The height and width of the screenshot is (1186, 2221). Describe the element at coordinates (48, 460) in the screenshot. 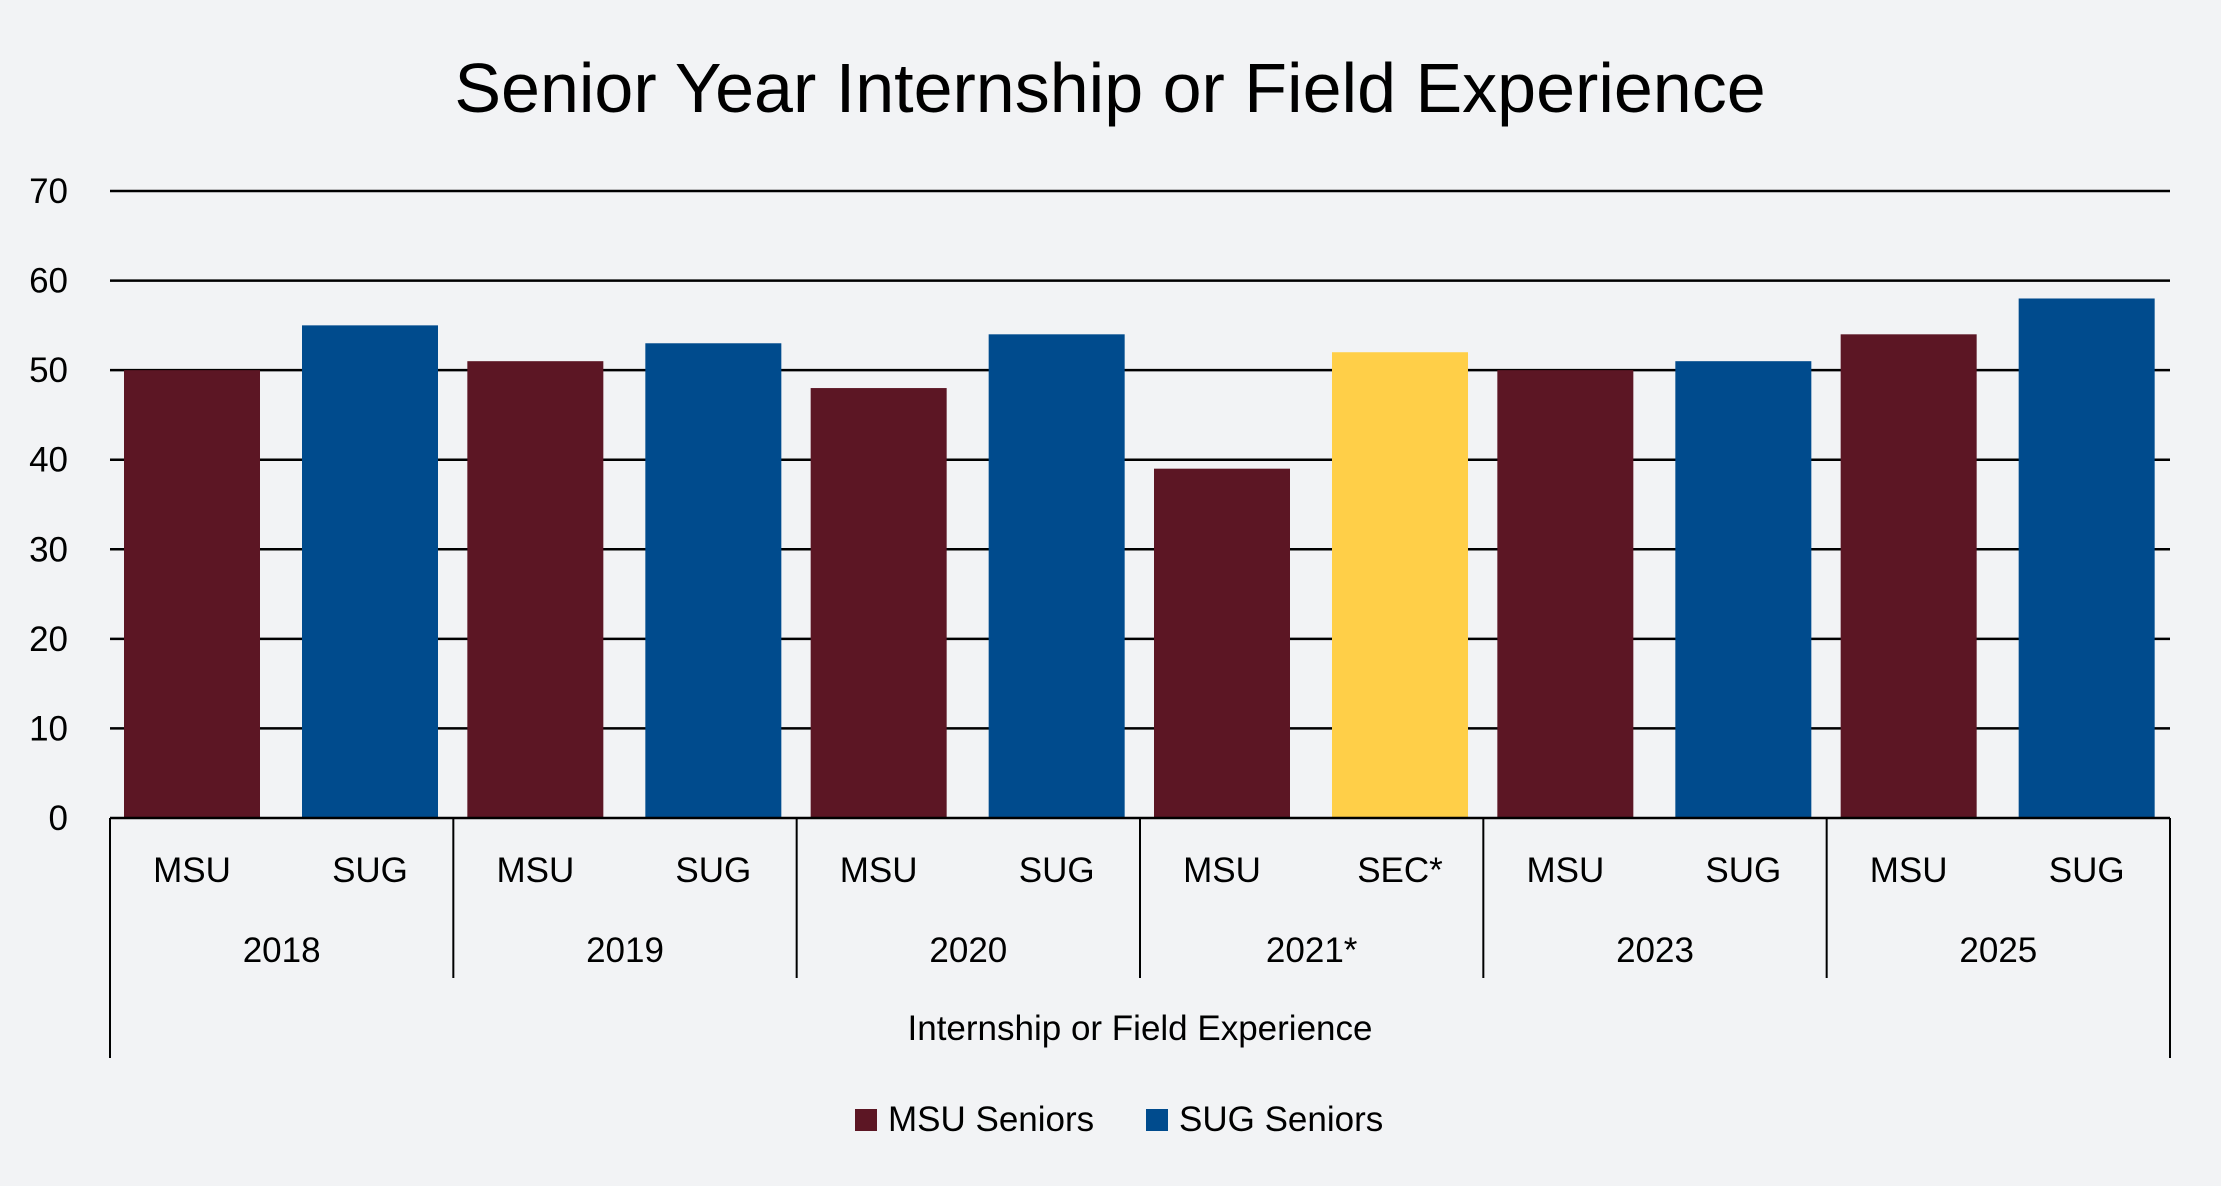

I see `y-tick-label: 40` at that location.